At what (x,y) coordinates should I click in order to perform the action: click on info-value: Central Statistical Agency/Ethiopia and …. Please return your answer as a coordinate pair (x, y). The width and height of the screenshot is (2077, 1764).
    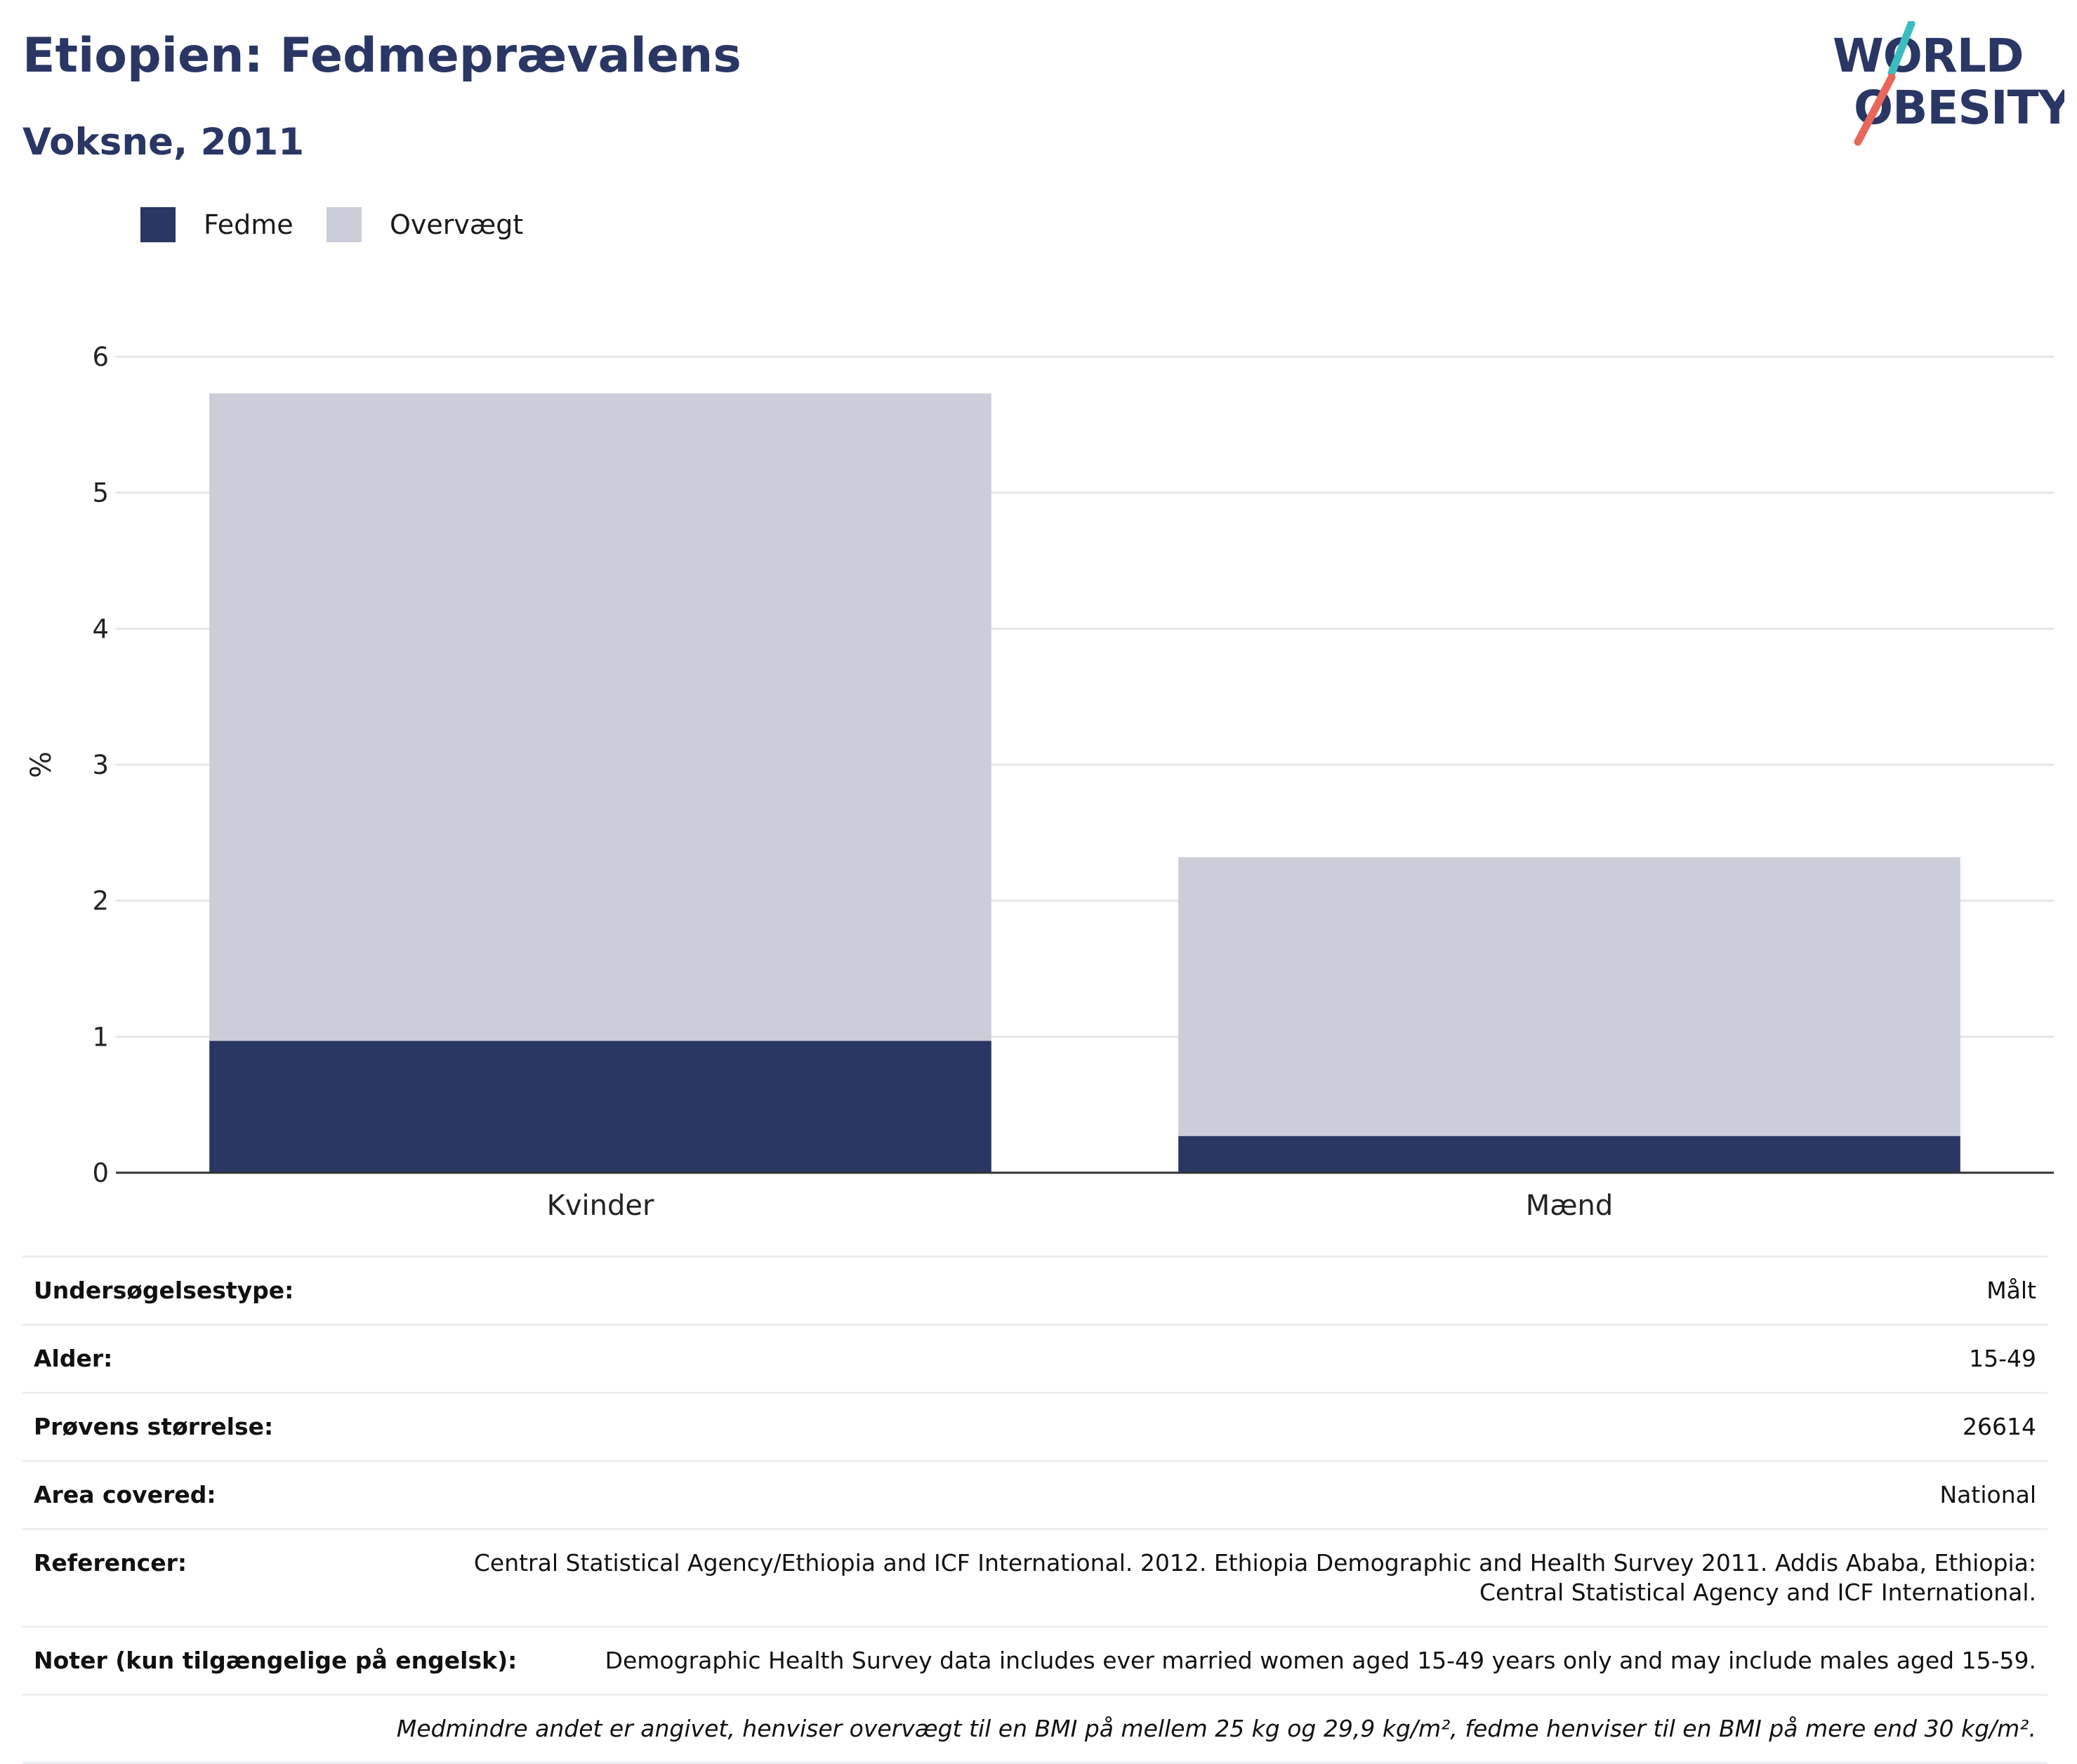
    Looking at the image, I should click on (1254, 1577).